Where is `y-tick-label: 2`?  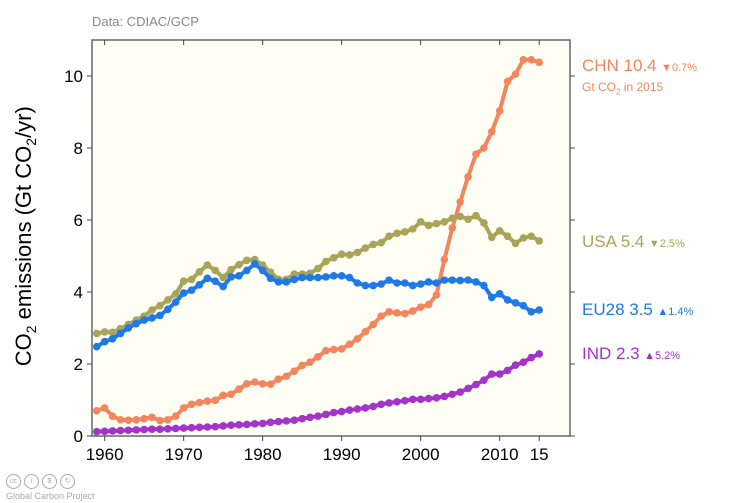 y-tick-label: 2 is located at coordinates (78, 364).